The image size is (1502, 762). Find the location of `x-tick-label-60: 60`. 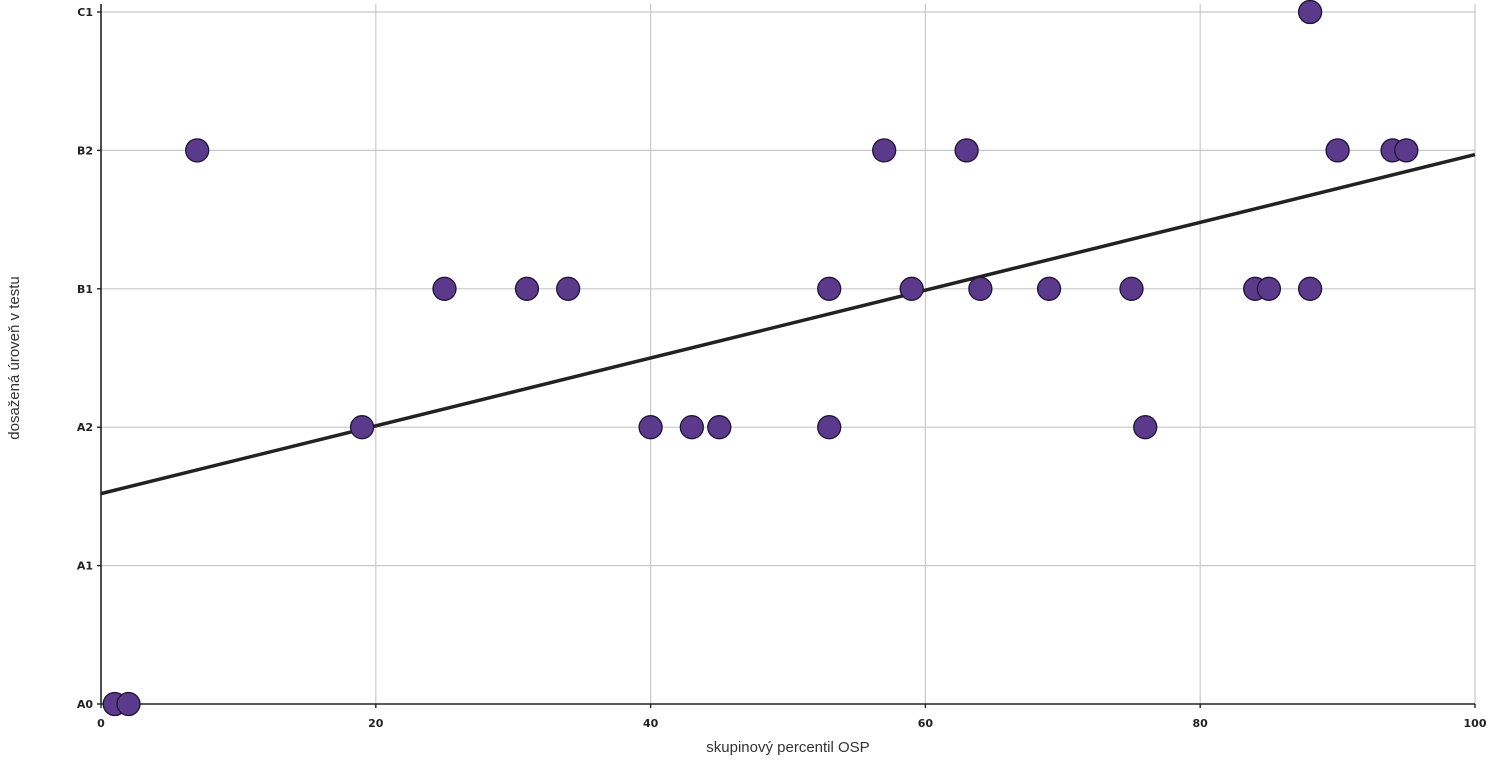

x-tick-label-60: 60 is located at coordinates (926, 723).